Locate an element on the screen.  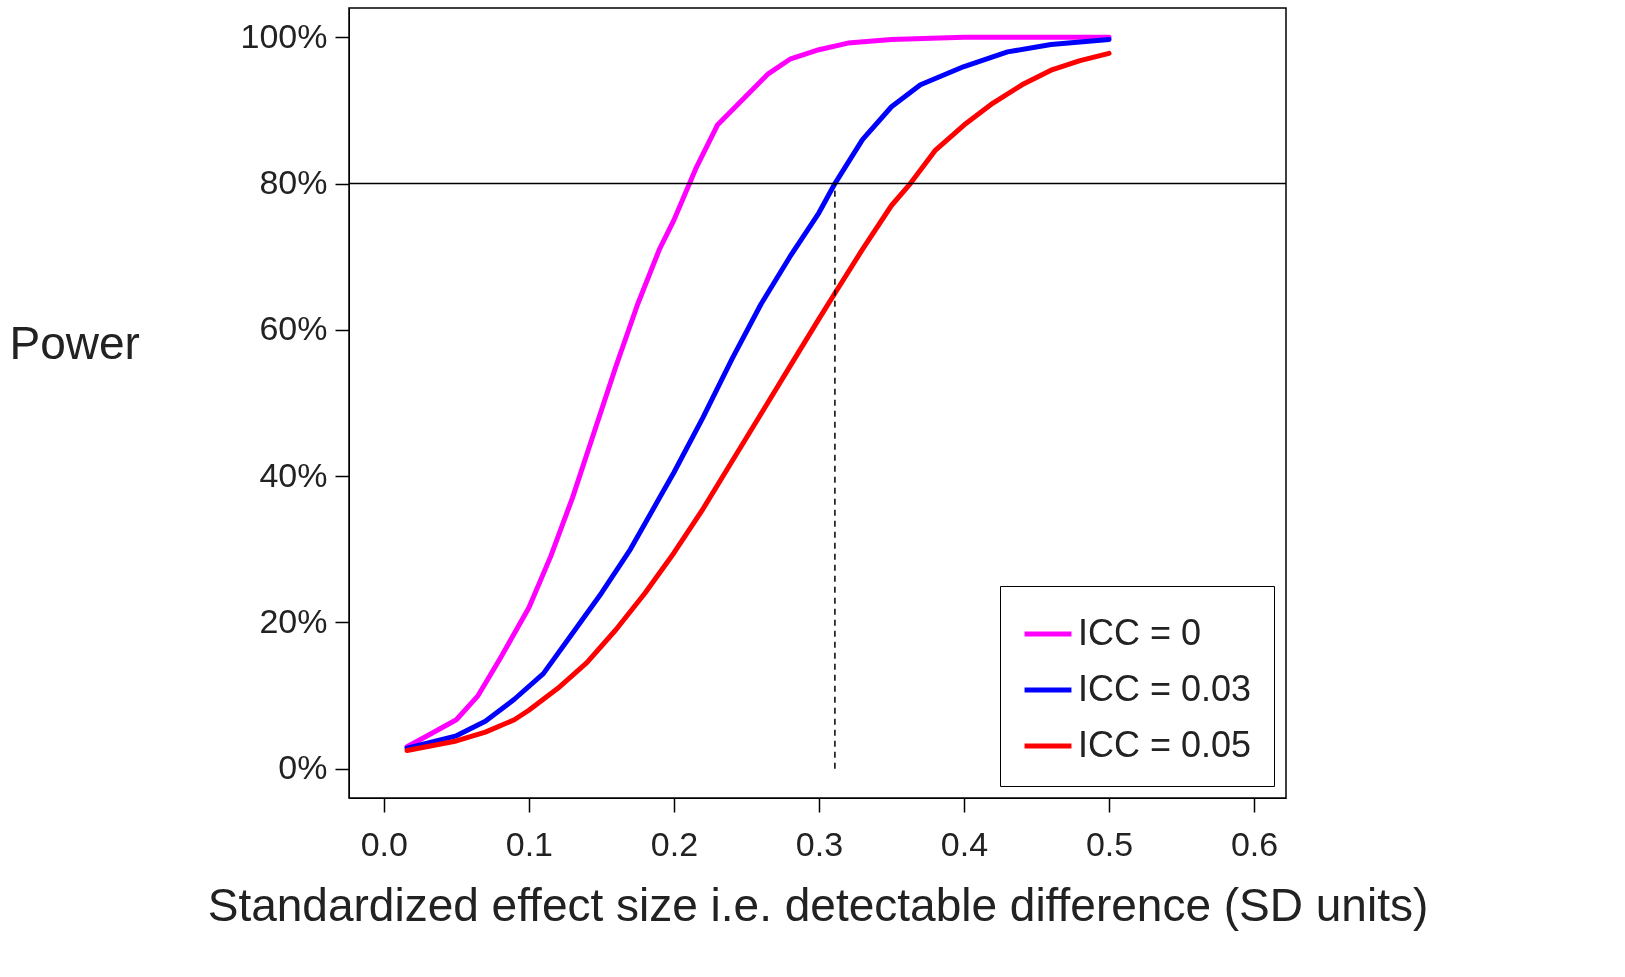
y-tick-label: 80% is located at coordinates (293, 182).